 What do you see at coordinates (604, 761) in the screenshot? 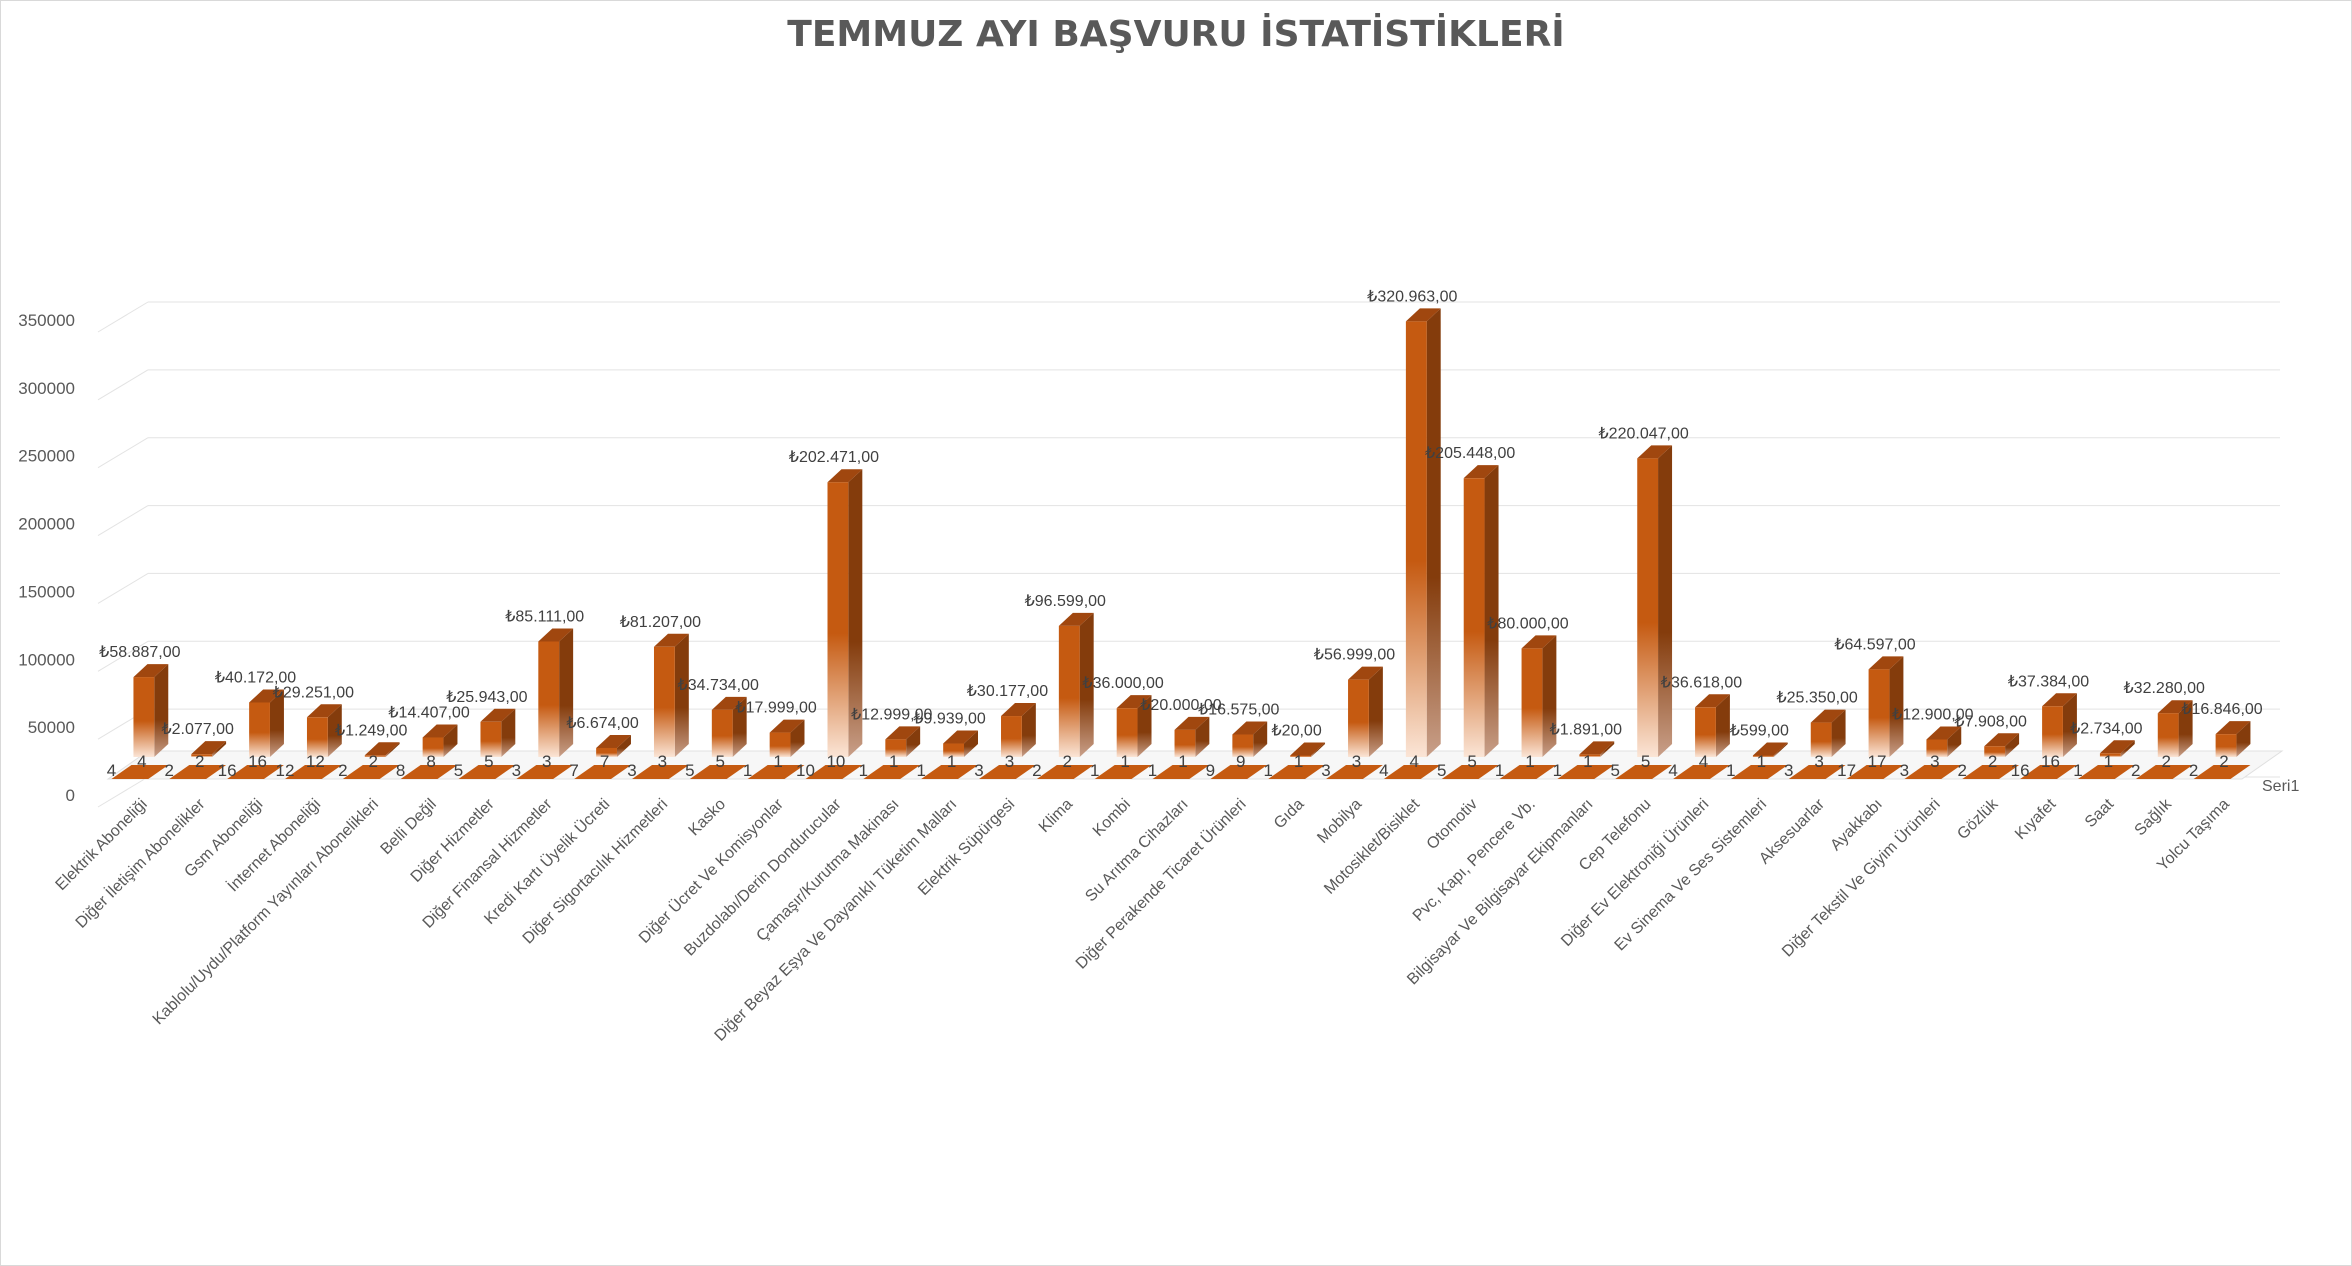
I see `count-label: 7` at bounding box center [604, 761].